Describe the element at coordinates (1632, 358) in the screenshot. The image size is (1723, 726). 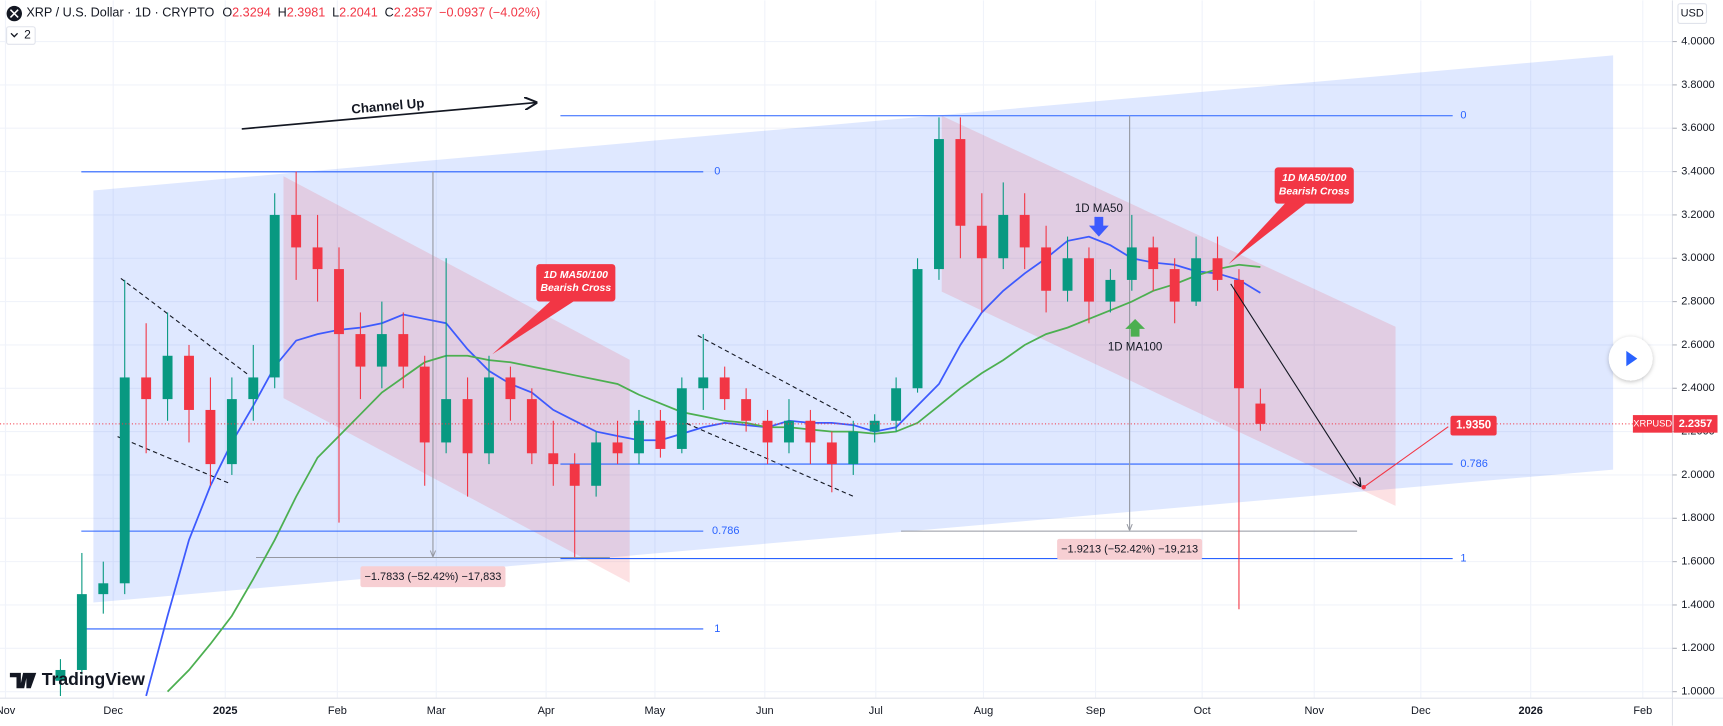
I see `play-icon` at that location.